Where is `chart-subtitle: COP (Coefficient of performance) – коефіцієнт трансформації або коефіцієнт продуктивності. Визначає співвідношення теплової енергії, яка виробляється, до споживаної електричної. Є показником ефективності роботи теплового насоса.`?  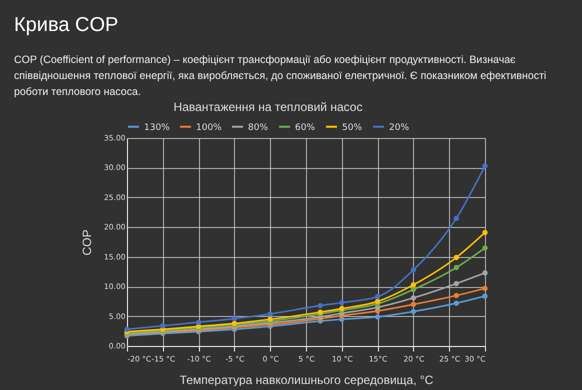
chart-subtitle: COP (Coefficient of performance) – коефіцієнт трансформації або коефіцієнт продуктивності. Визначає співвідношення теплової енергії, яка виробляється, до споживаної електричної. Є показником ефективності роботи теплового насоса. is located at coordinates (281, 76).